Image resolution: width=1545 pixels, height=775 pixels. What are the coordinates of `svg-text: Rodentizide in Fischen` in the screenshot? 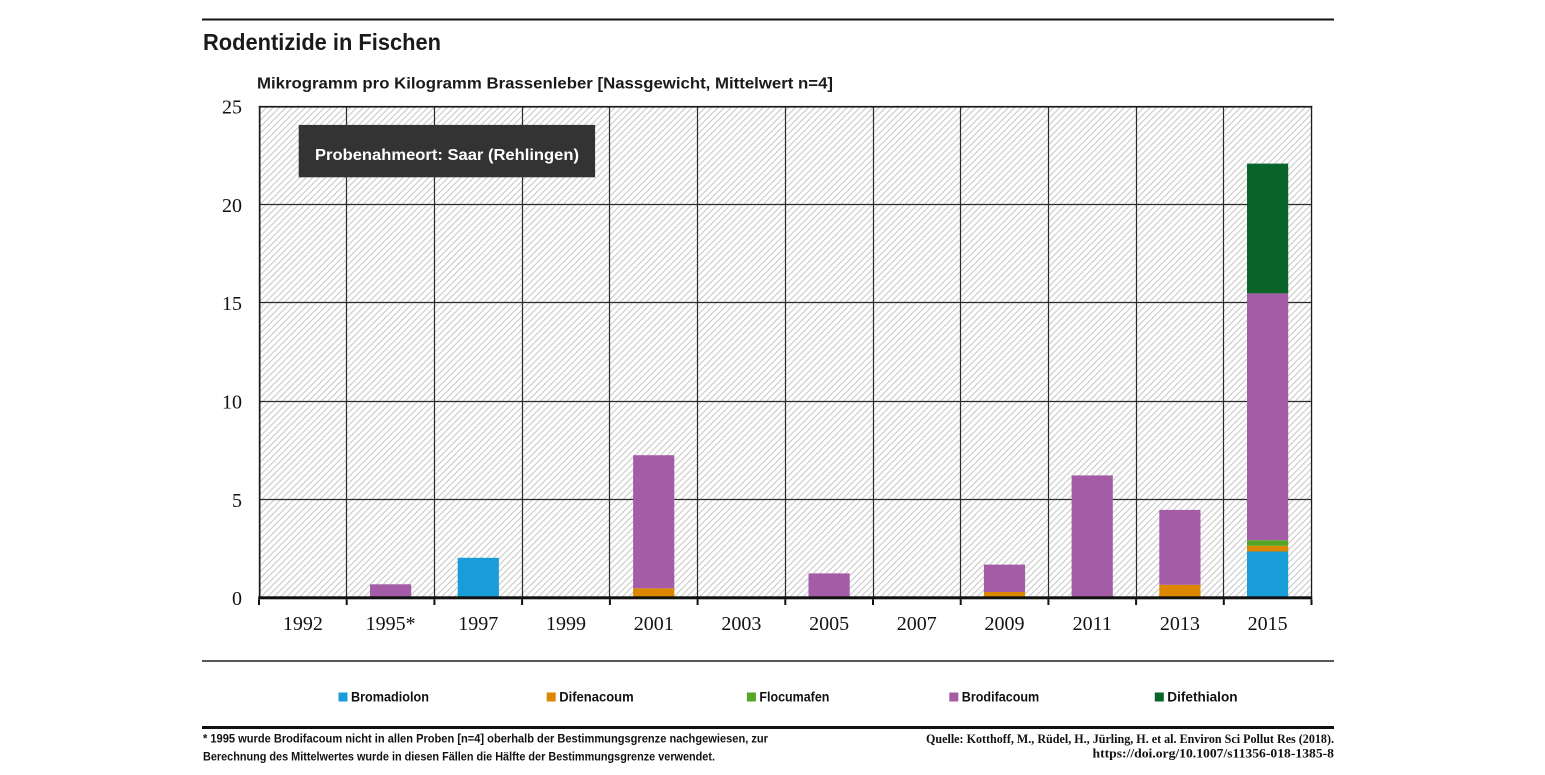 It's located at (322, 42).